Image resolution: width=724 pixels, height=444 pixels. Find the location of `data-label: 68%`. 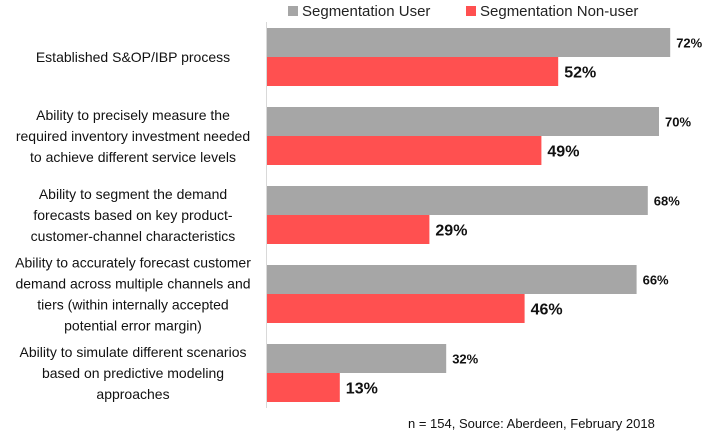

data-label: 68% is located at coordinates (667, 201).